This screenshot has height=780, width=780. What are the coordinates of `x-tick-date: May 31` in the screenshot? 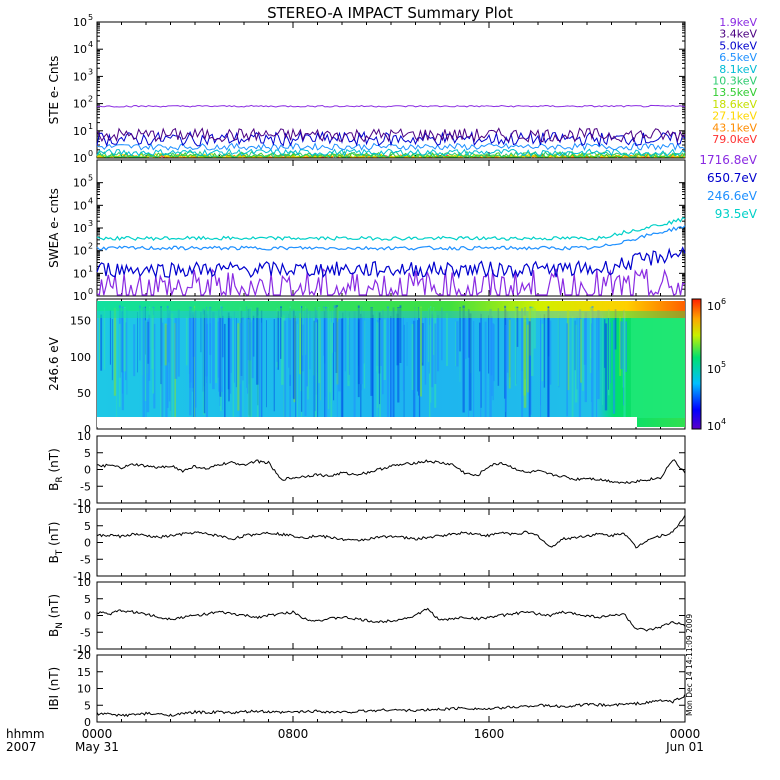 It's located at (97, 747).